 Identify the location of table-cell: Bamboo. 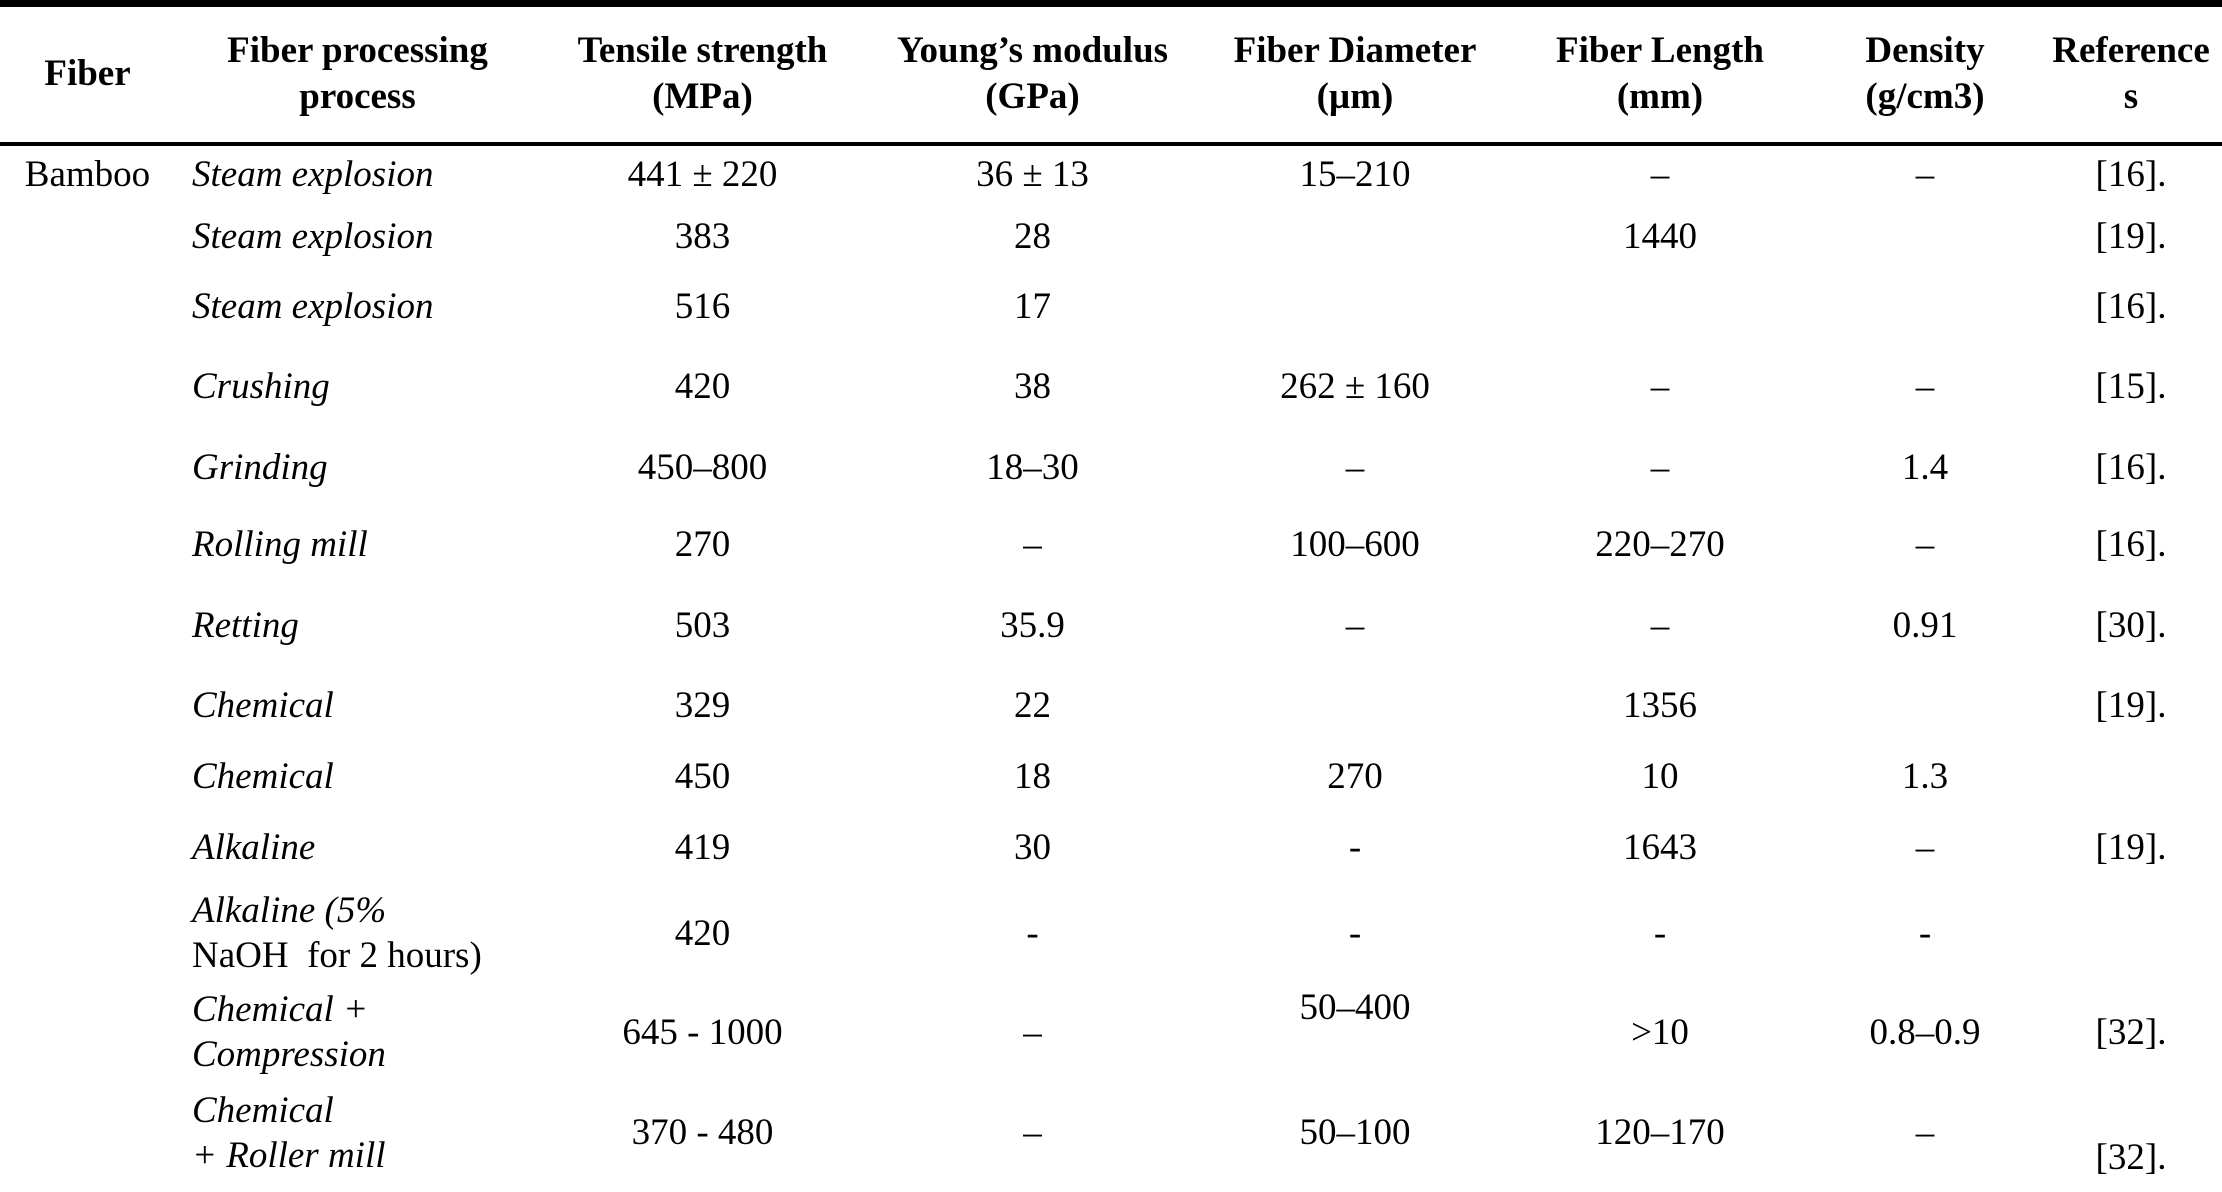
(87, 174).